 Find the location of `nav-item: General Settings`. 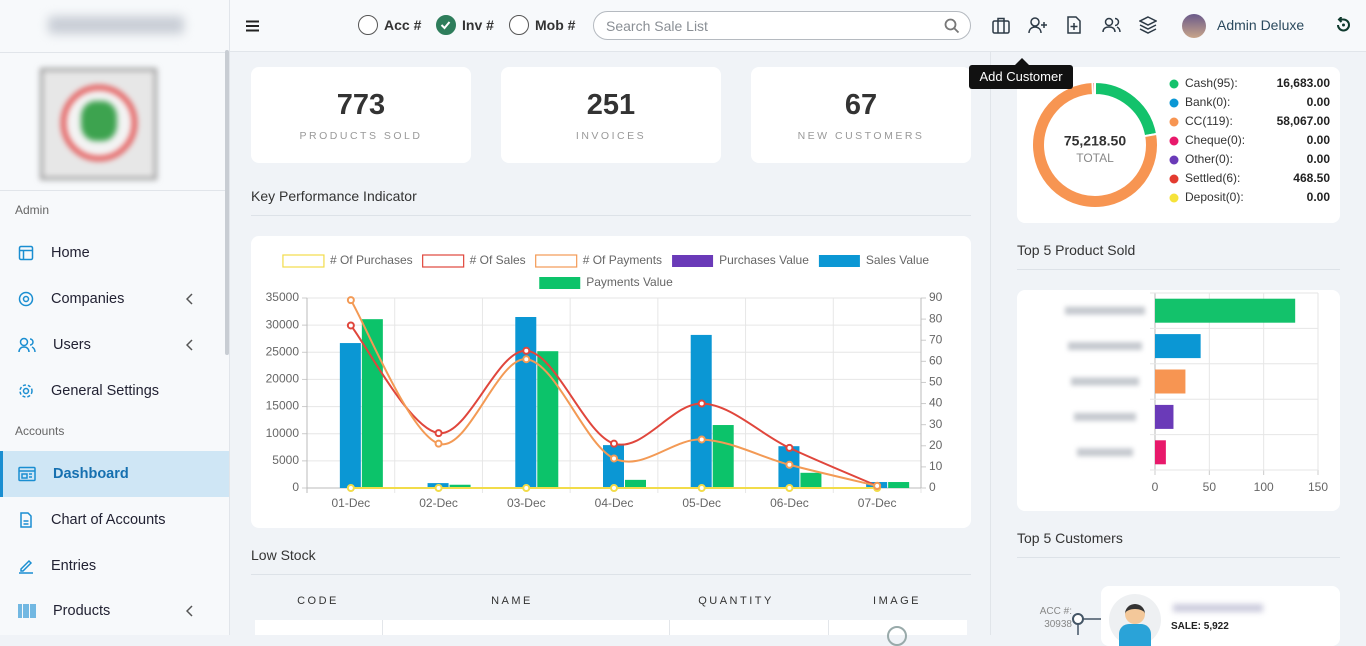

nav-item: General Settings is located at coordinates (114, 391).